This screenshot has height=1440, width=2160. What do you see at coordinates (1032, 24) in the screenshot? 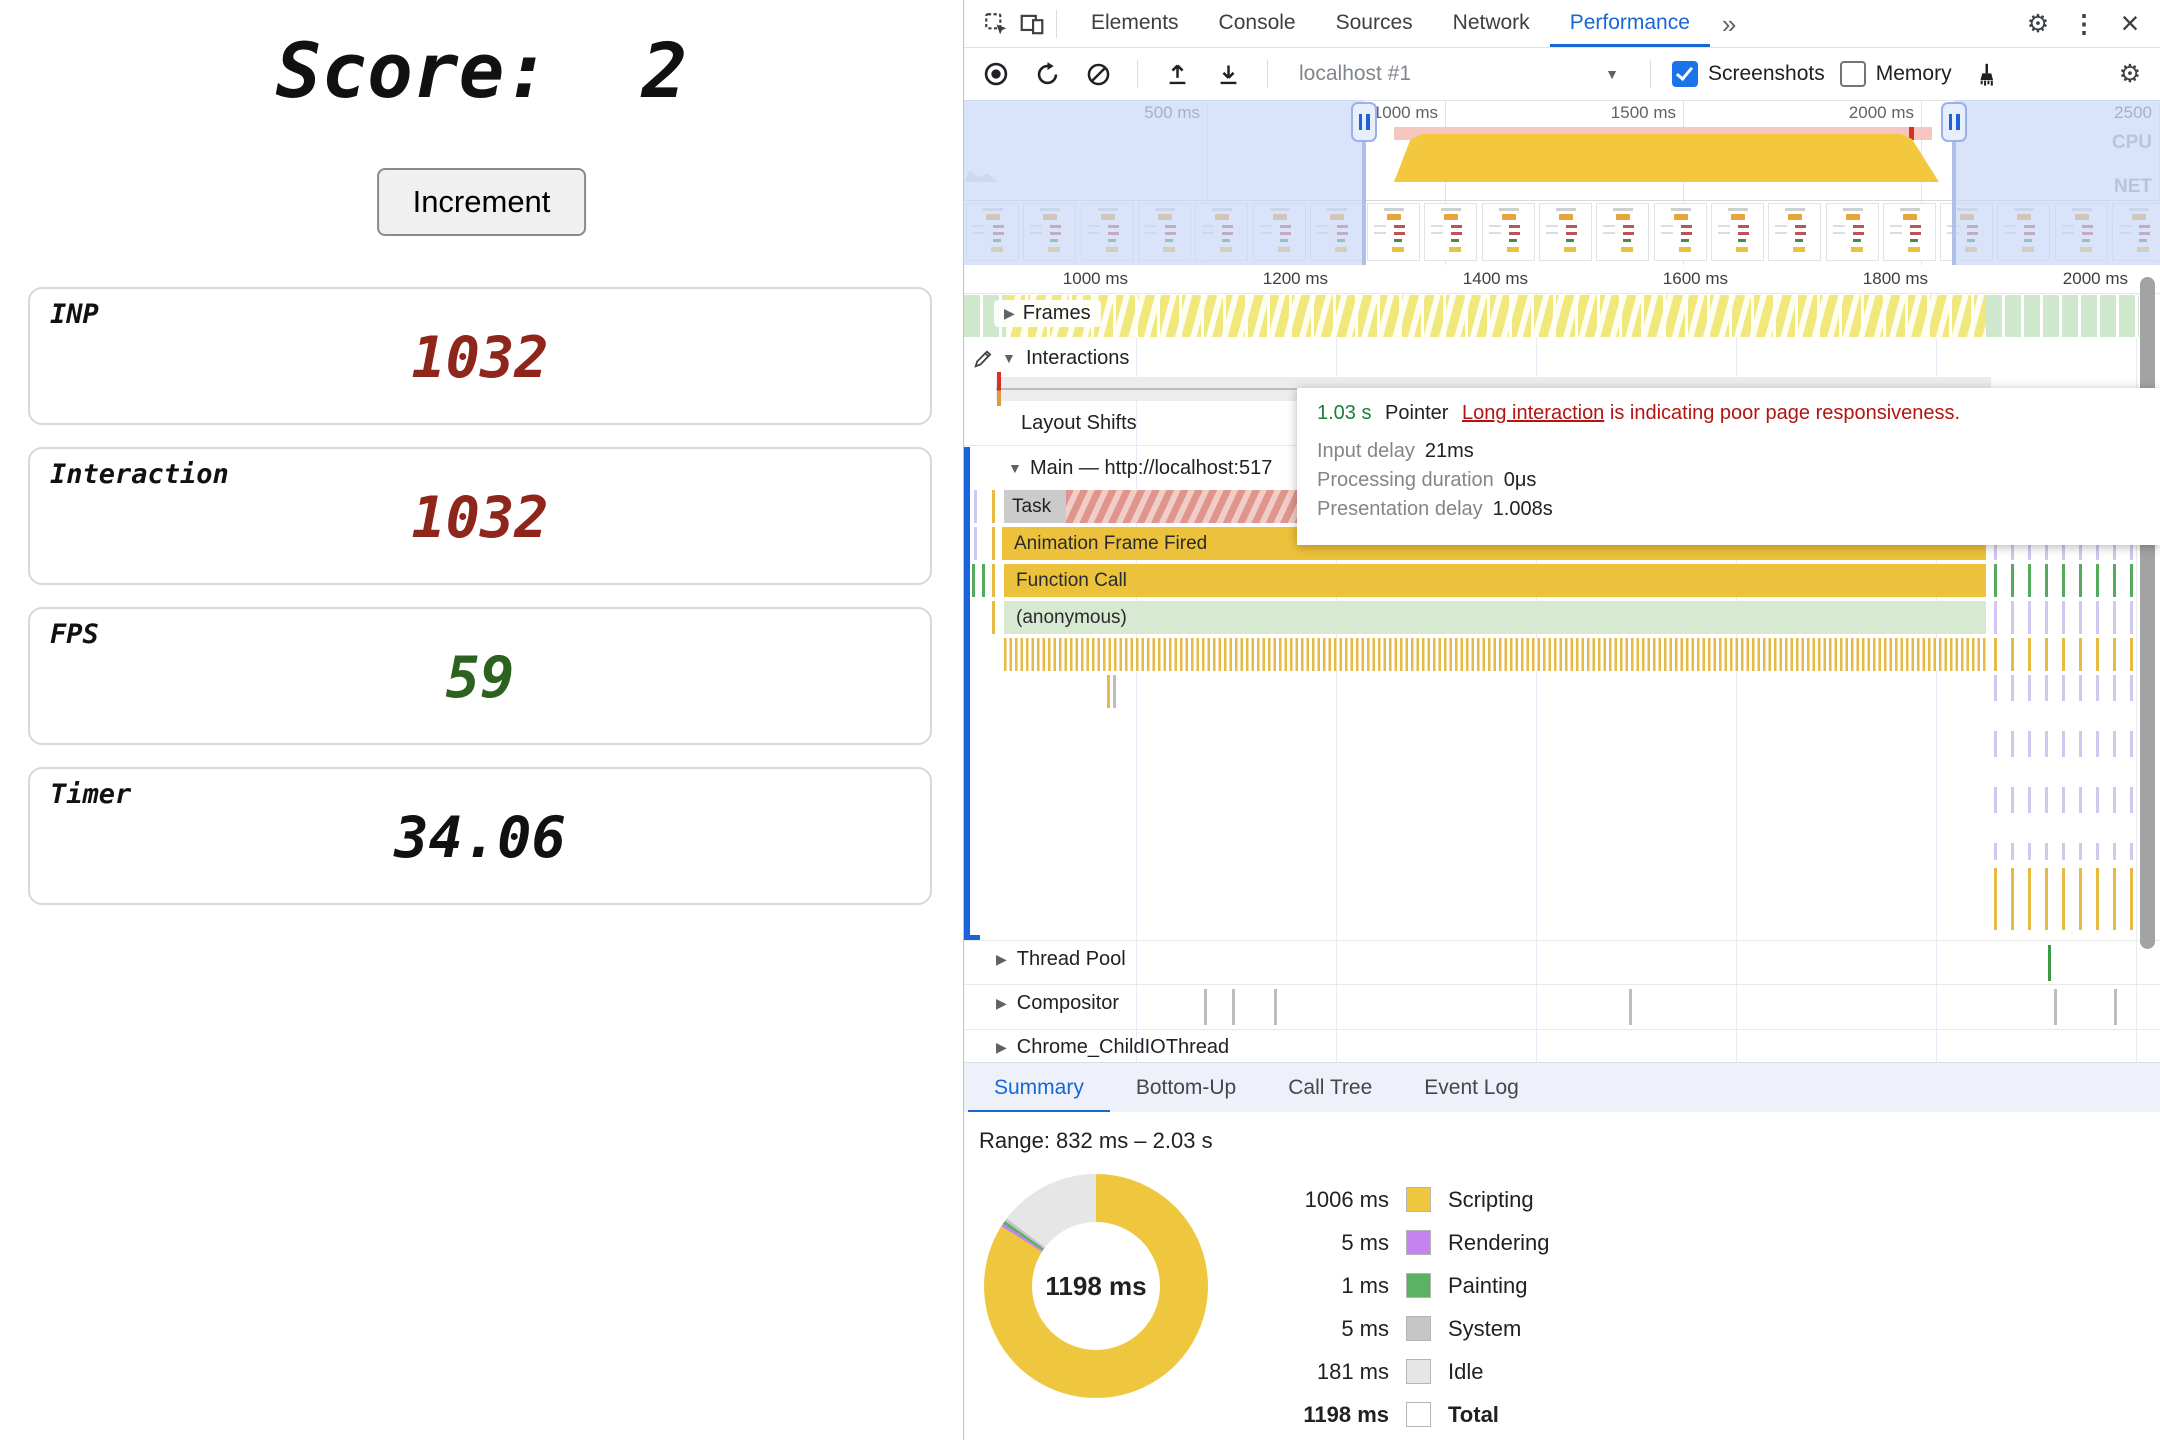
I see `device-toolbar-icon` at bounding box center [1032, 24].